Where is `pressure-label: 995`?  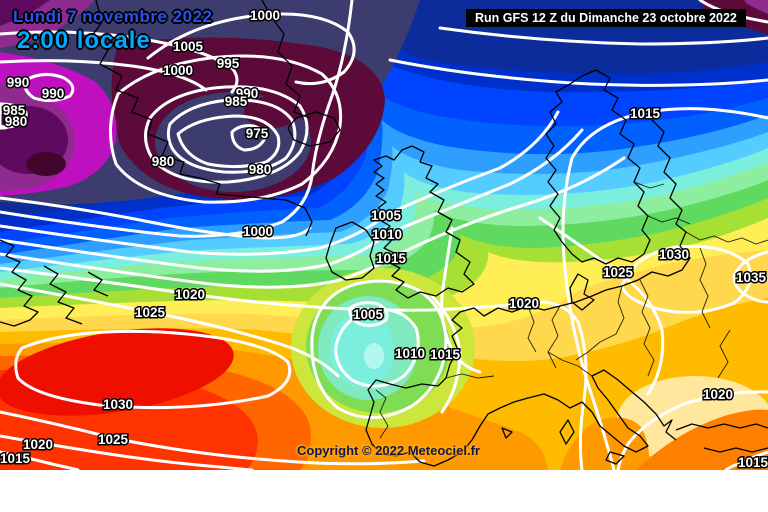
pressure-label: 995 is located at coordinates (228, 63).